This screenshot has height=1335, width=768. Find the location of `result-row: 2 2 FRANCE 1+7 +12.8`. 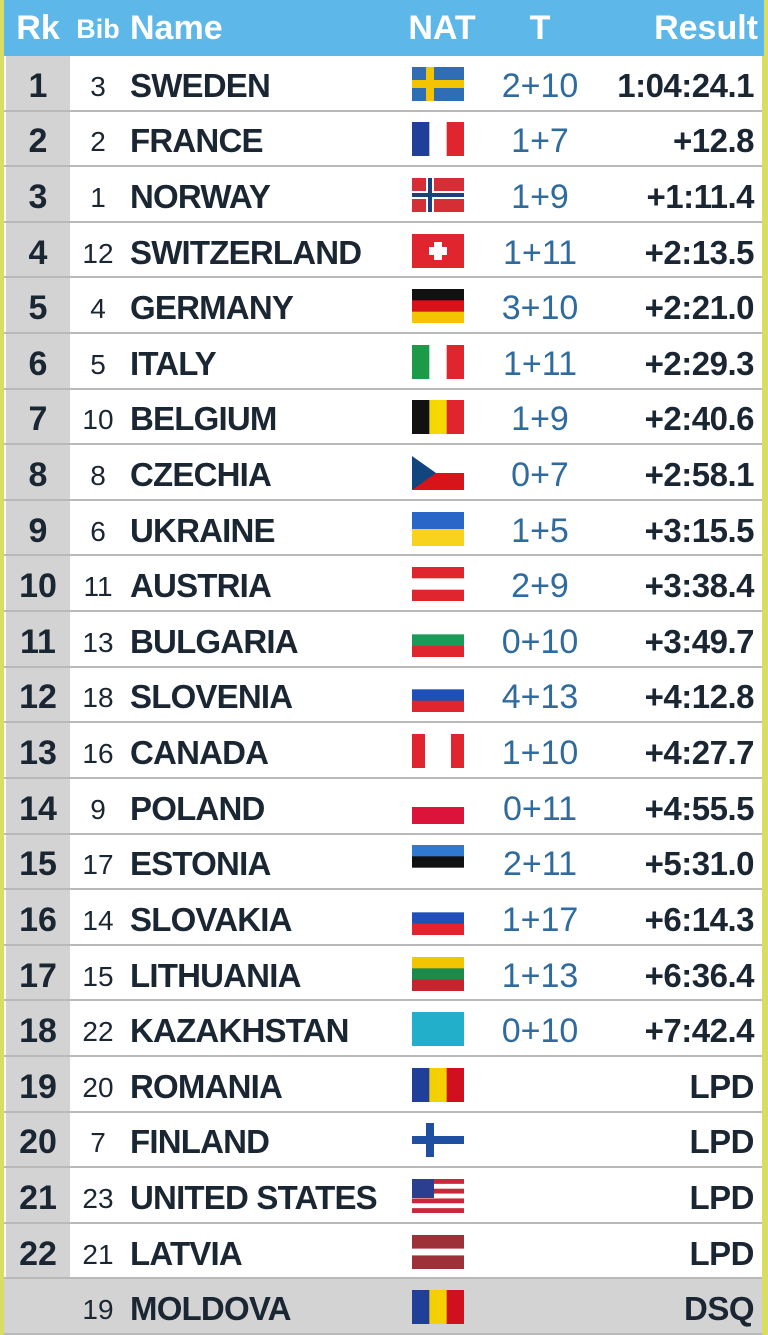

result-row: 2 2 FRANCE 1+7 +12.8 is located at coordinates (383, 139).